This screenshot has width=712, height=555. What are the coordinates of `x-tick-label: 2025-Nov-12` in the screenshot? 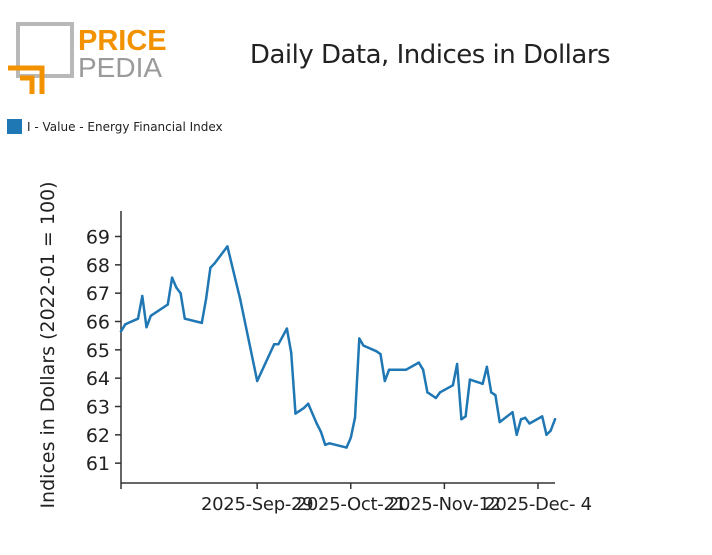 It's located at (444, 504).